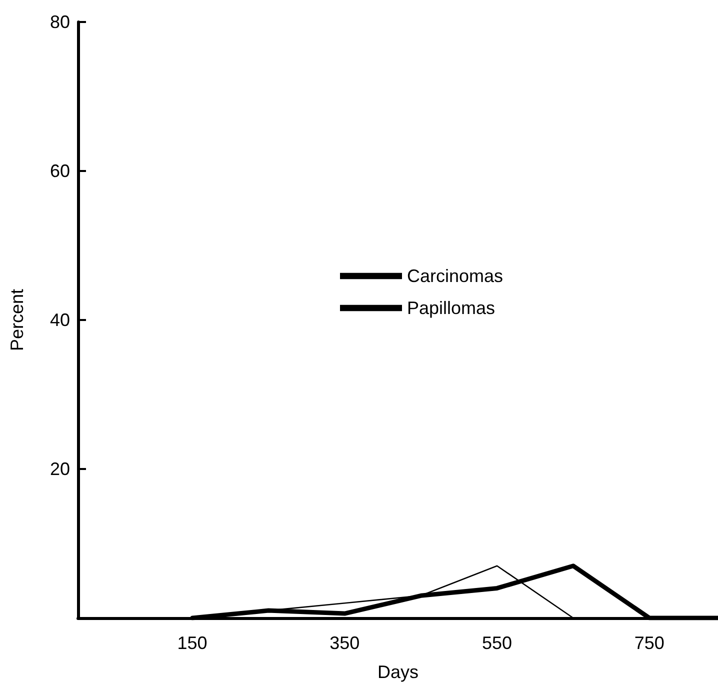 This screenshot has width=718, height=687. What do you see at coordinates (398, 672) in the screenshot?
I see `x-axis-title: Days` at bounding box center [398, 672].